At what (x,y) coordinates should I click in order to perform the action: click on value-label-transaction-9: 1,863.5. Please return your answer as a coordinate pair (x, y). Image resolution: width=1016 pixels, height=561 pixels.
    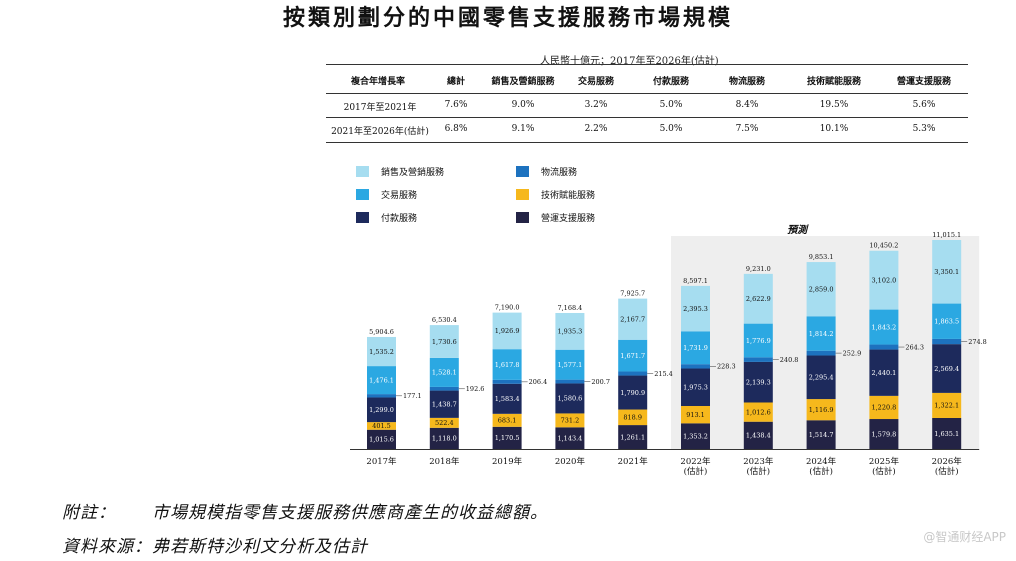
    Looking at the image, I should click on (946, 322).